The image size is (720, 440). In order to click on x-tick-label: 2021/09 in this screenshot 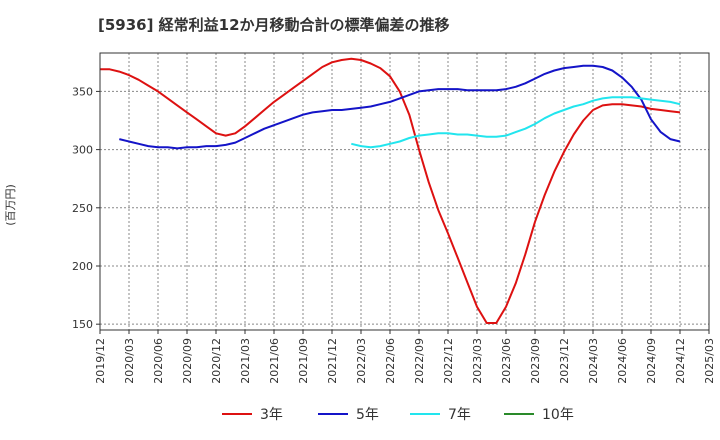, I will do `click(303, 361)`.